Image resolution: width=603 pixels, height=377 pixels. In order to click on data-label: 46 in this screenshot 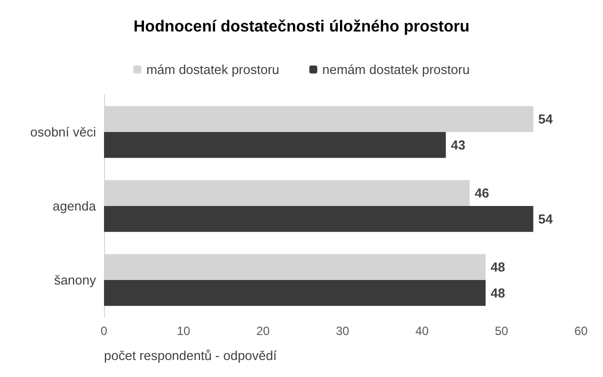, I will do `click(482, 193)`.